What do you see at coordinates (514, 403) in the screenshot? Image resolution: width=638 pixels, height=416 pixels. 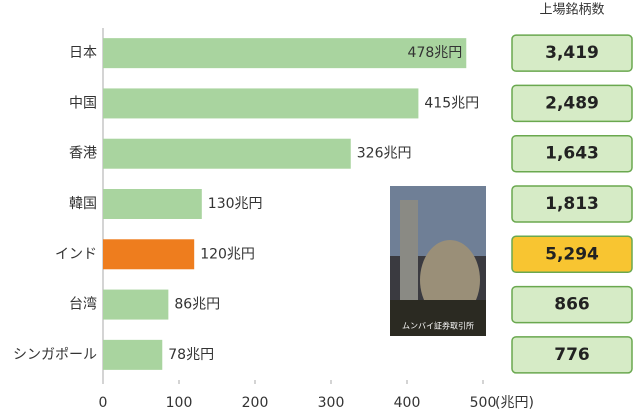 I see `x-axis-label: (兆円)` at bounding box center [514, 403].